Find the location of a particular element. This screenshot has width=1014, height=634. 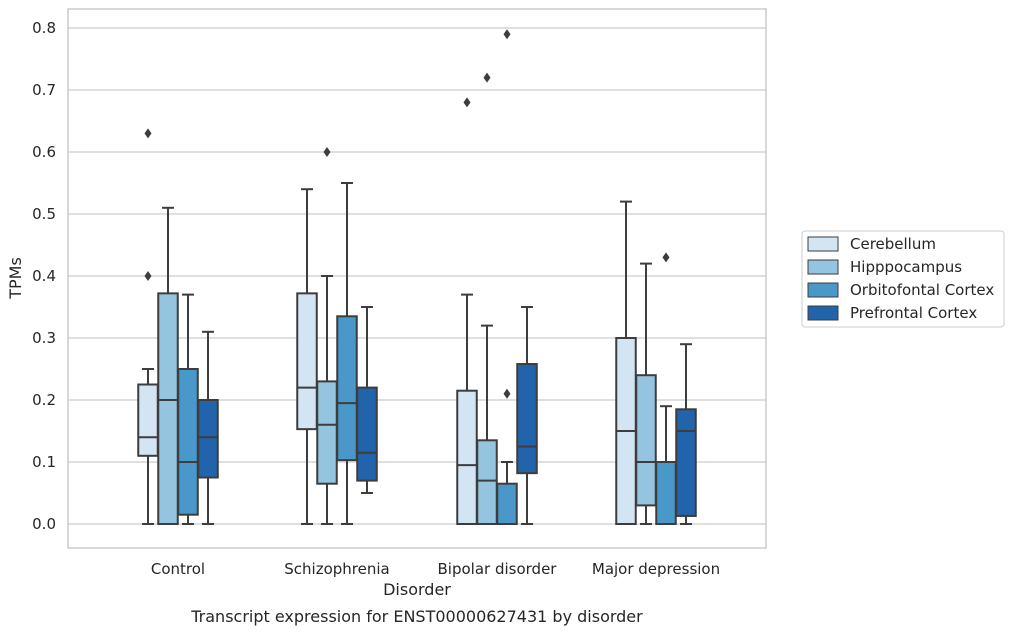

box-cerebellum is located at coordinates (307, 356).